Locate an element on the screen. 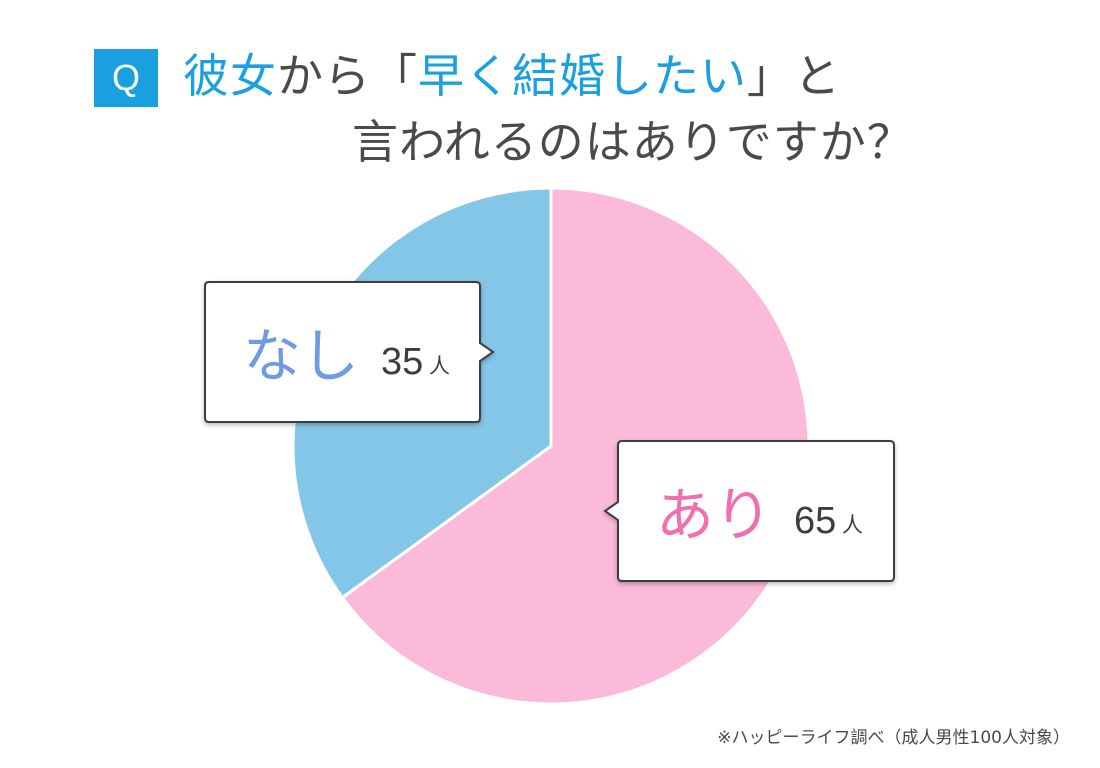 The height and width of the screenshot is (768, 1100). slice-value-ari: 65 is located at coordinates (815, 521).